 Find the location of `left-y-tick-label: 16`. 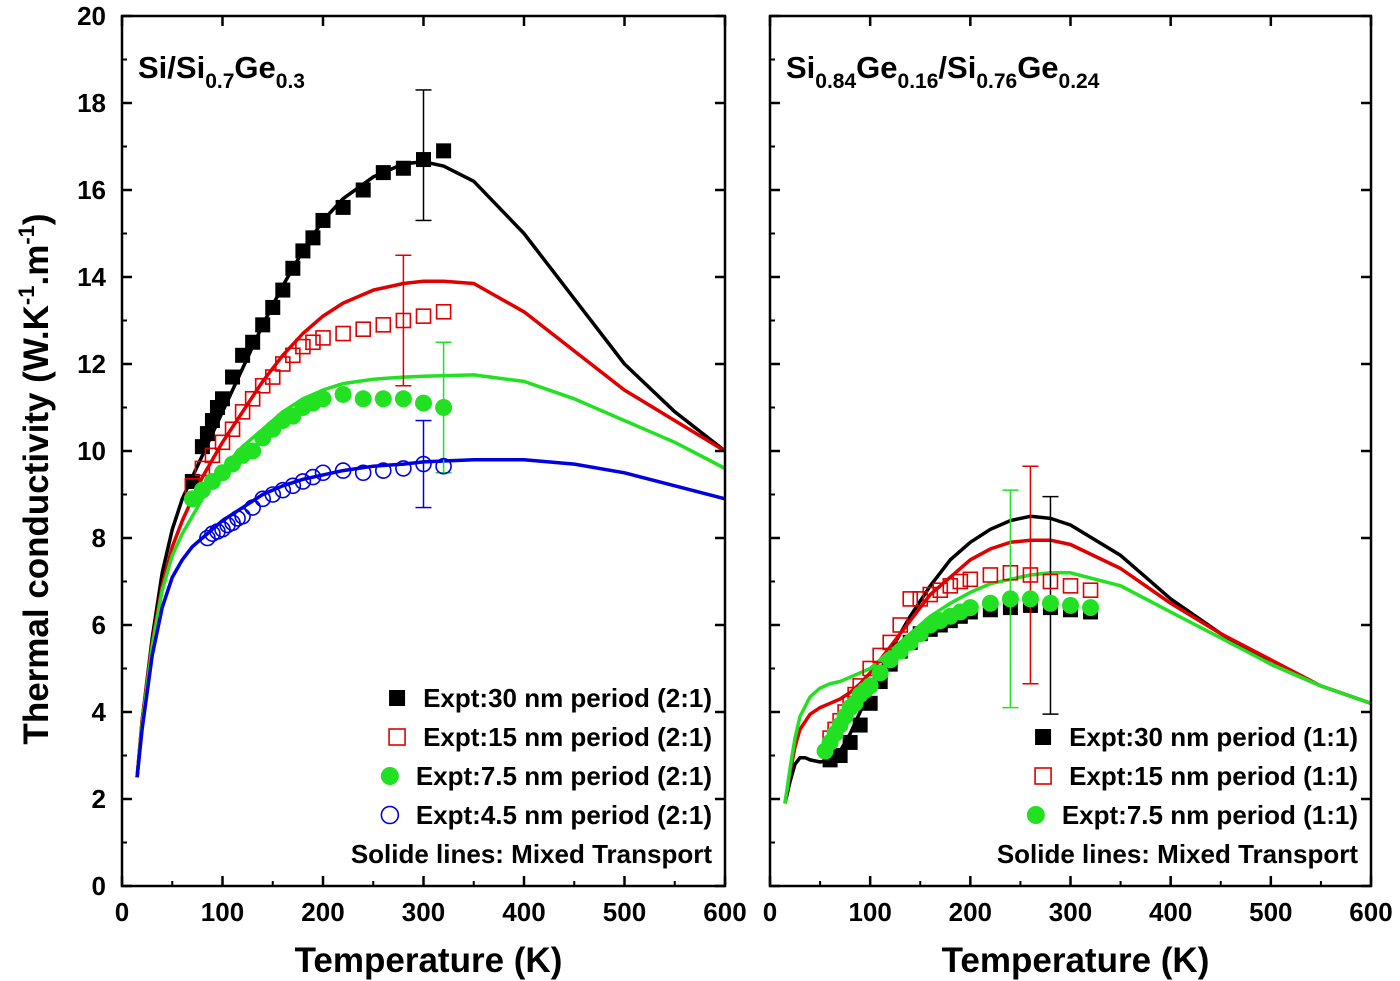

left-y-tick-label: 16 is located at coordinates (91, 190).